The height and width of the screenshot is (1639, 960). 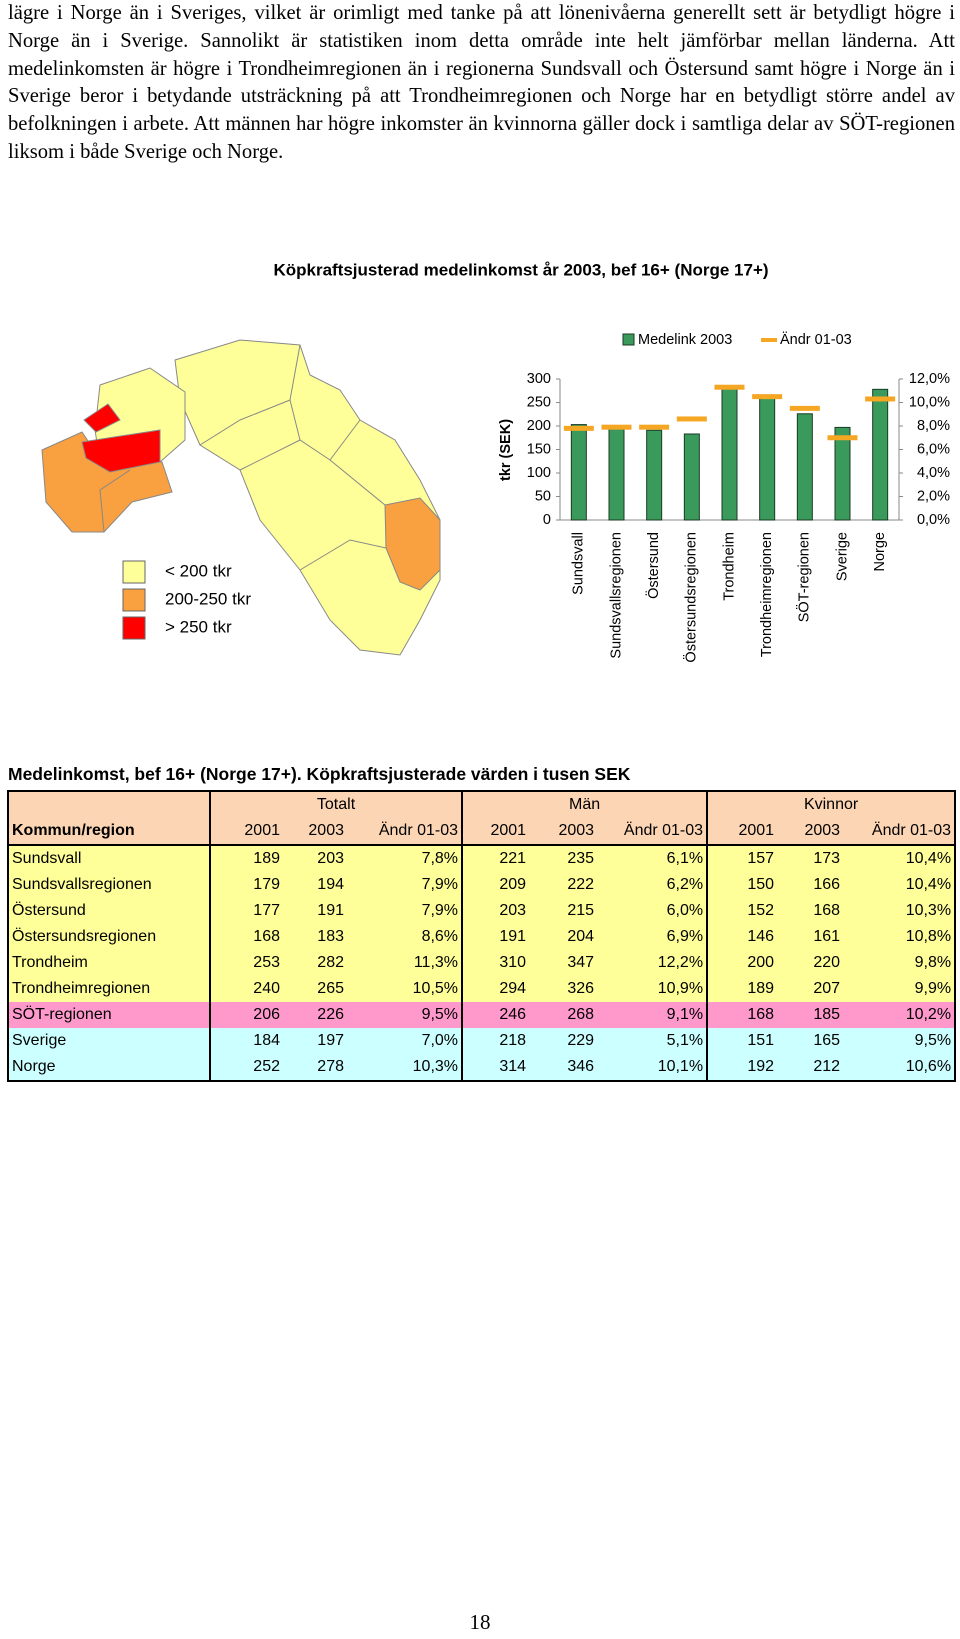 What do you see at coordinates (198, 570) in the screenshot?
I see `map-legend-label: < 200 tkr` at bounding box center [198, 570].